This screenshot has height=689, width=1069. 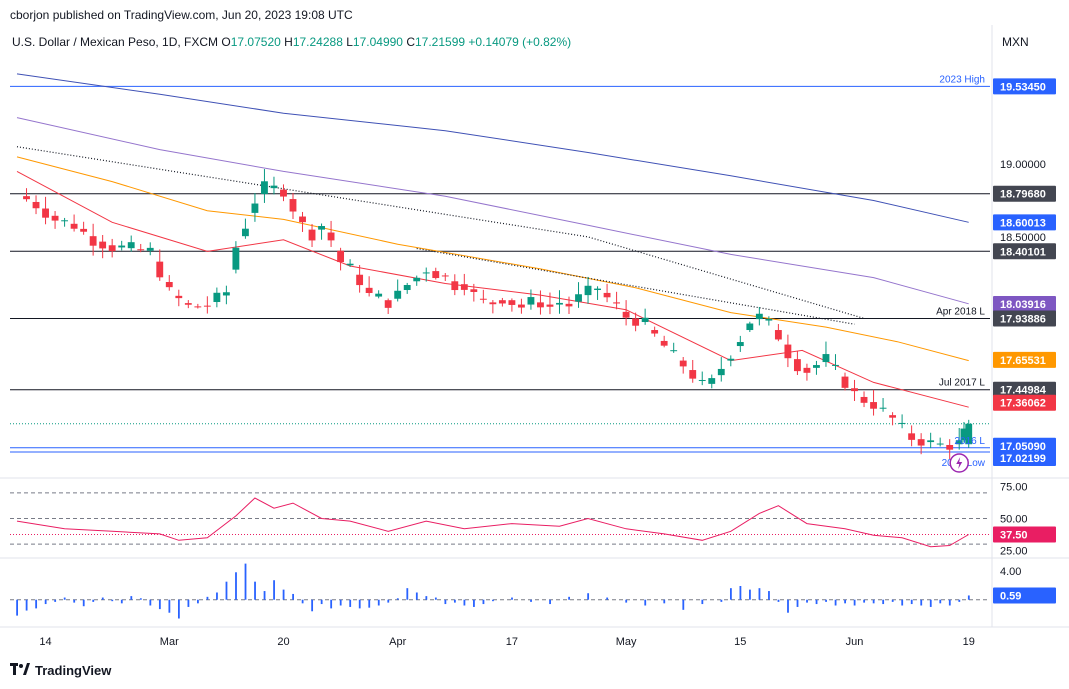 I want to click on price-axis-tick: 19.00000, so click(x=1023, y=165).